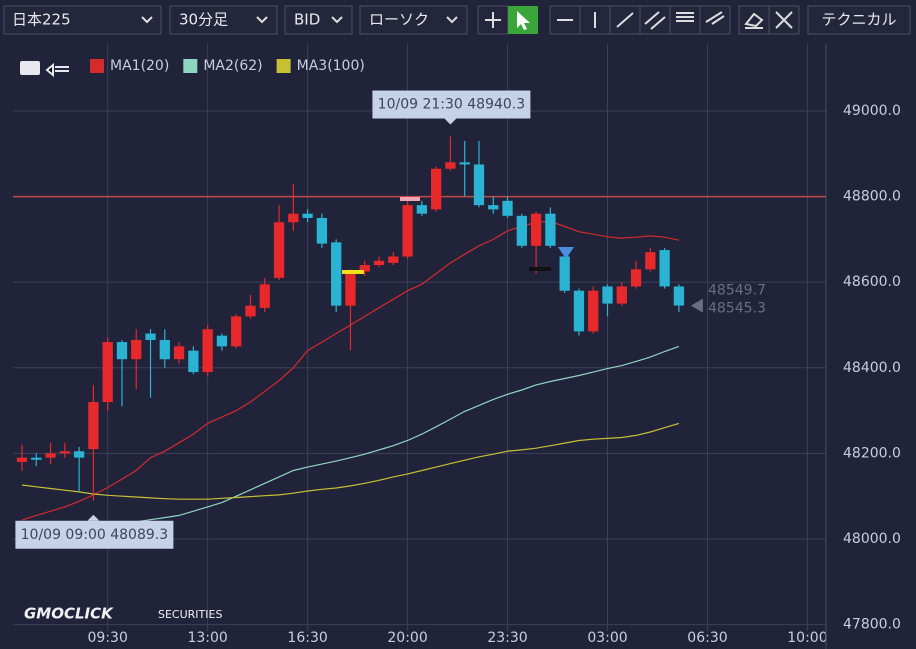  I want to click on style: ローソク, so click(399, 20).